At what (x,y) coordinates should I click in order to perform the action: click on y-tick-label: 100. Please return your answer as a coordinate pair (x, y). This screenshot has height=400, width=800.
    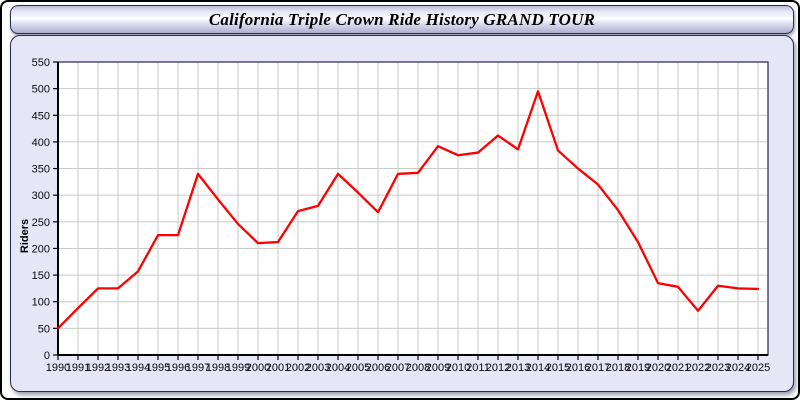
    Looking at the image, I should click on (41, 303).